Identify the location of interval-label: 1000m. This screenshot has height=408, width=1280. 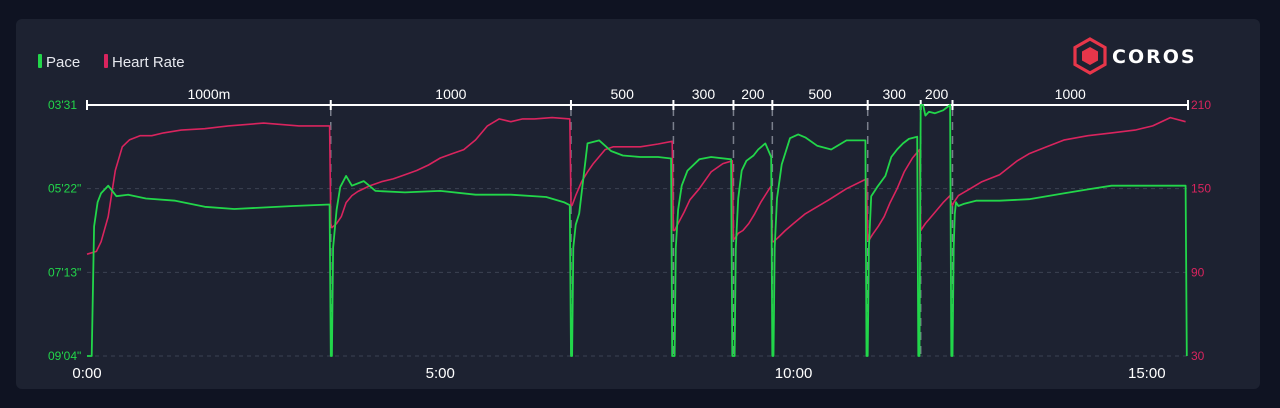
(208, 94).